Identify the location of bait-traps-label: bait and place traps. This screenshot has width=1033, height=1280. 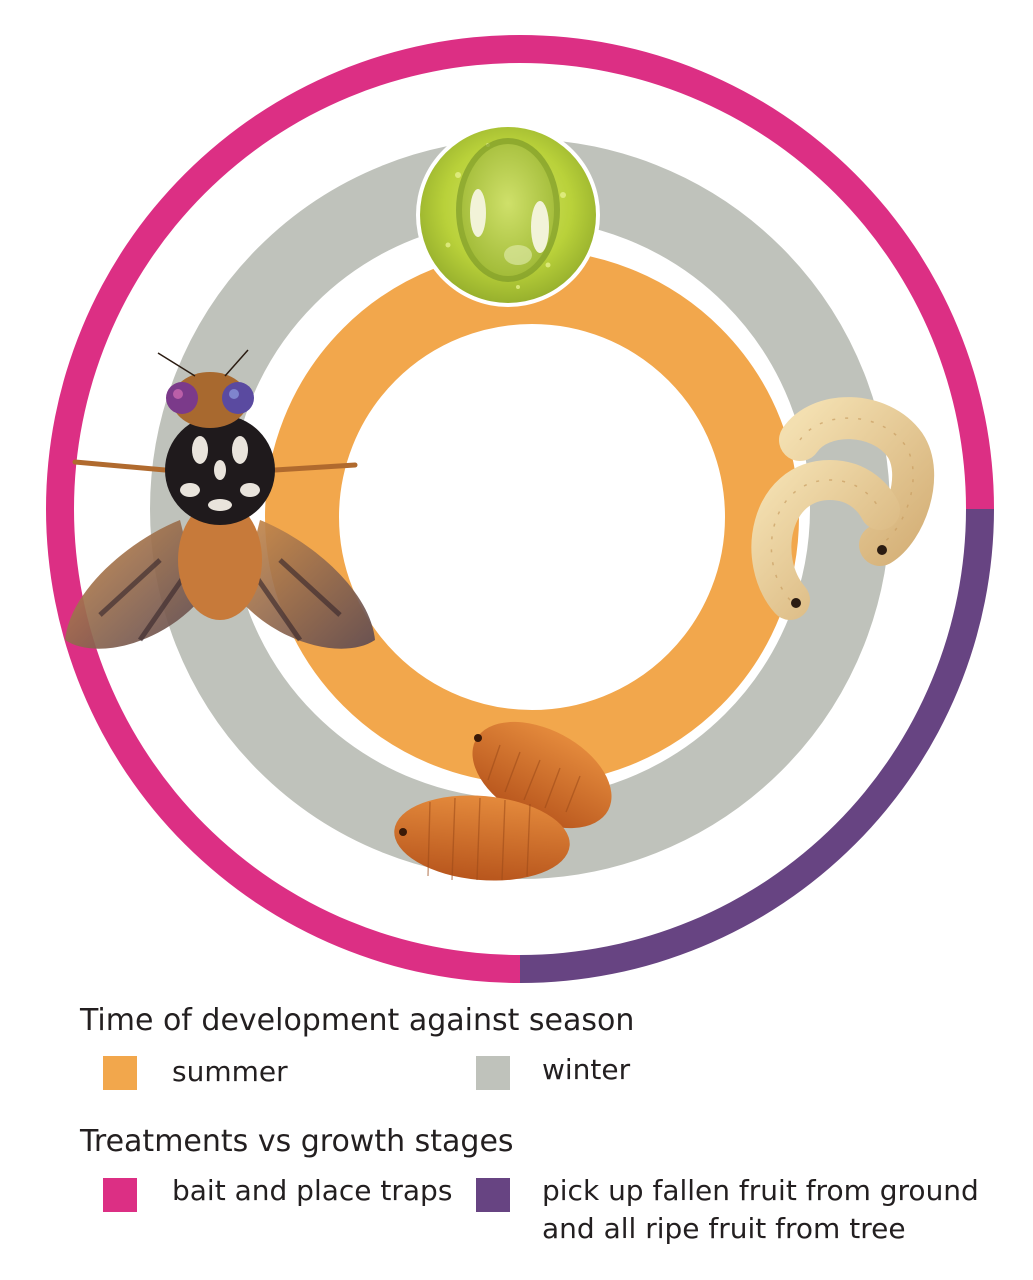
(312, 1190).